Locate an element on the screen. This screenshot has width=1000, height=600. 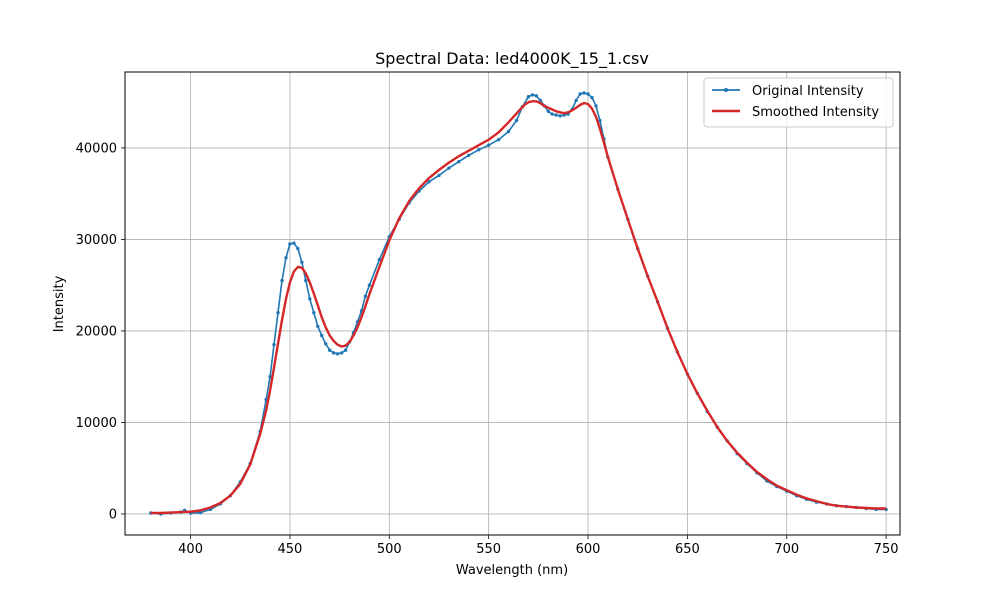
x-tick-label: 650 is located at coordinates (687, 549).